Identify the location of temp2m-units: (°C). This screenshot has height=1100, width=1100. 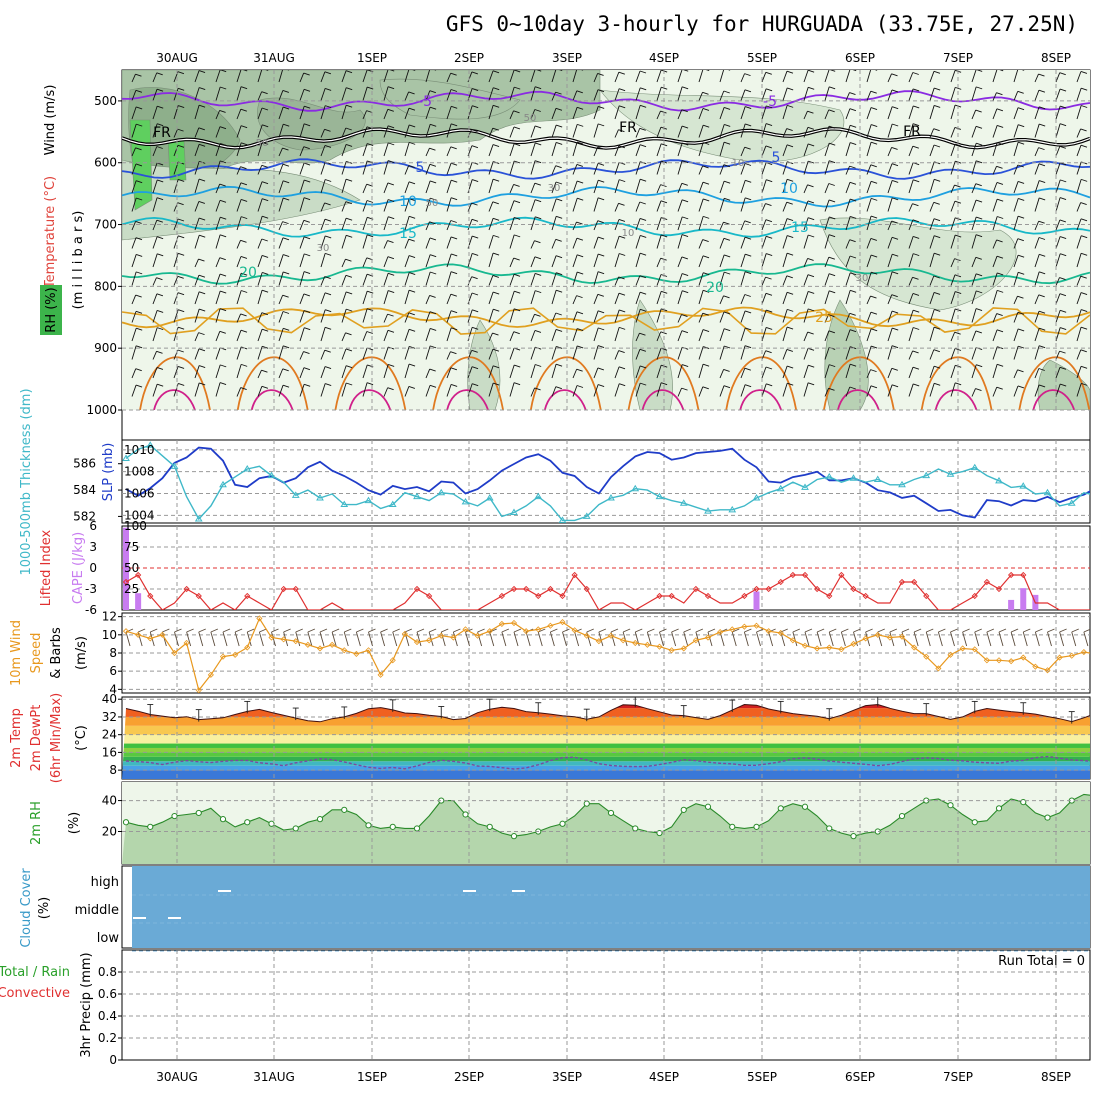
(81, 738).